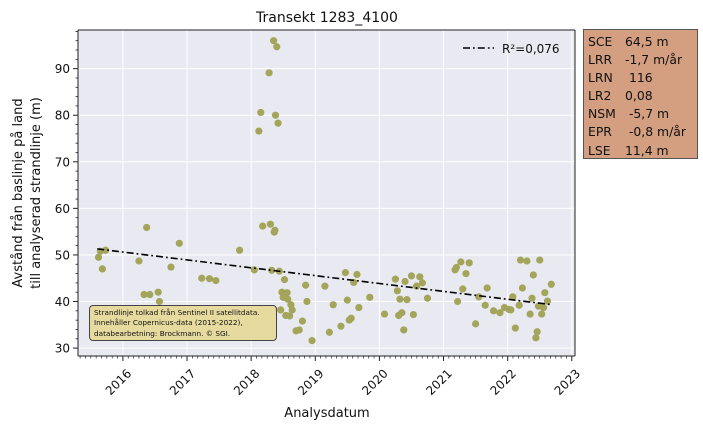 Image resolution: width=703 pixels, height=431 pixels. What do you see at coordinates (602, 114) in the screenshot?
I see `stat-label: NSM` at bounding box center [602, 114].